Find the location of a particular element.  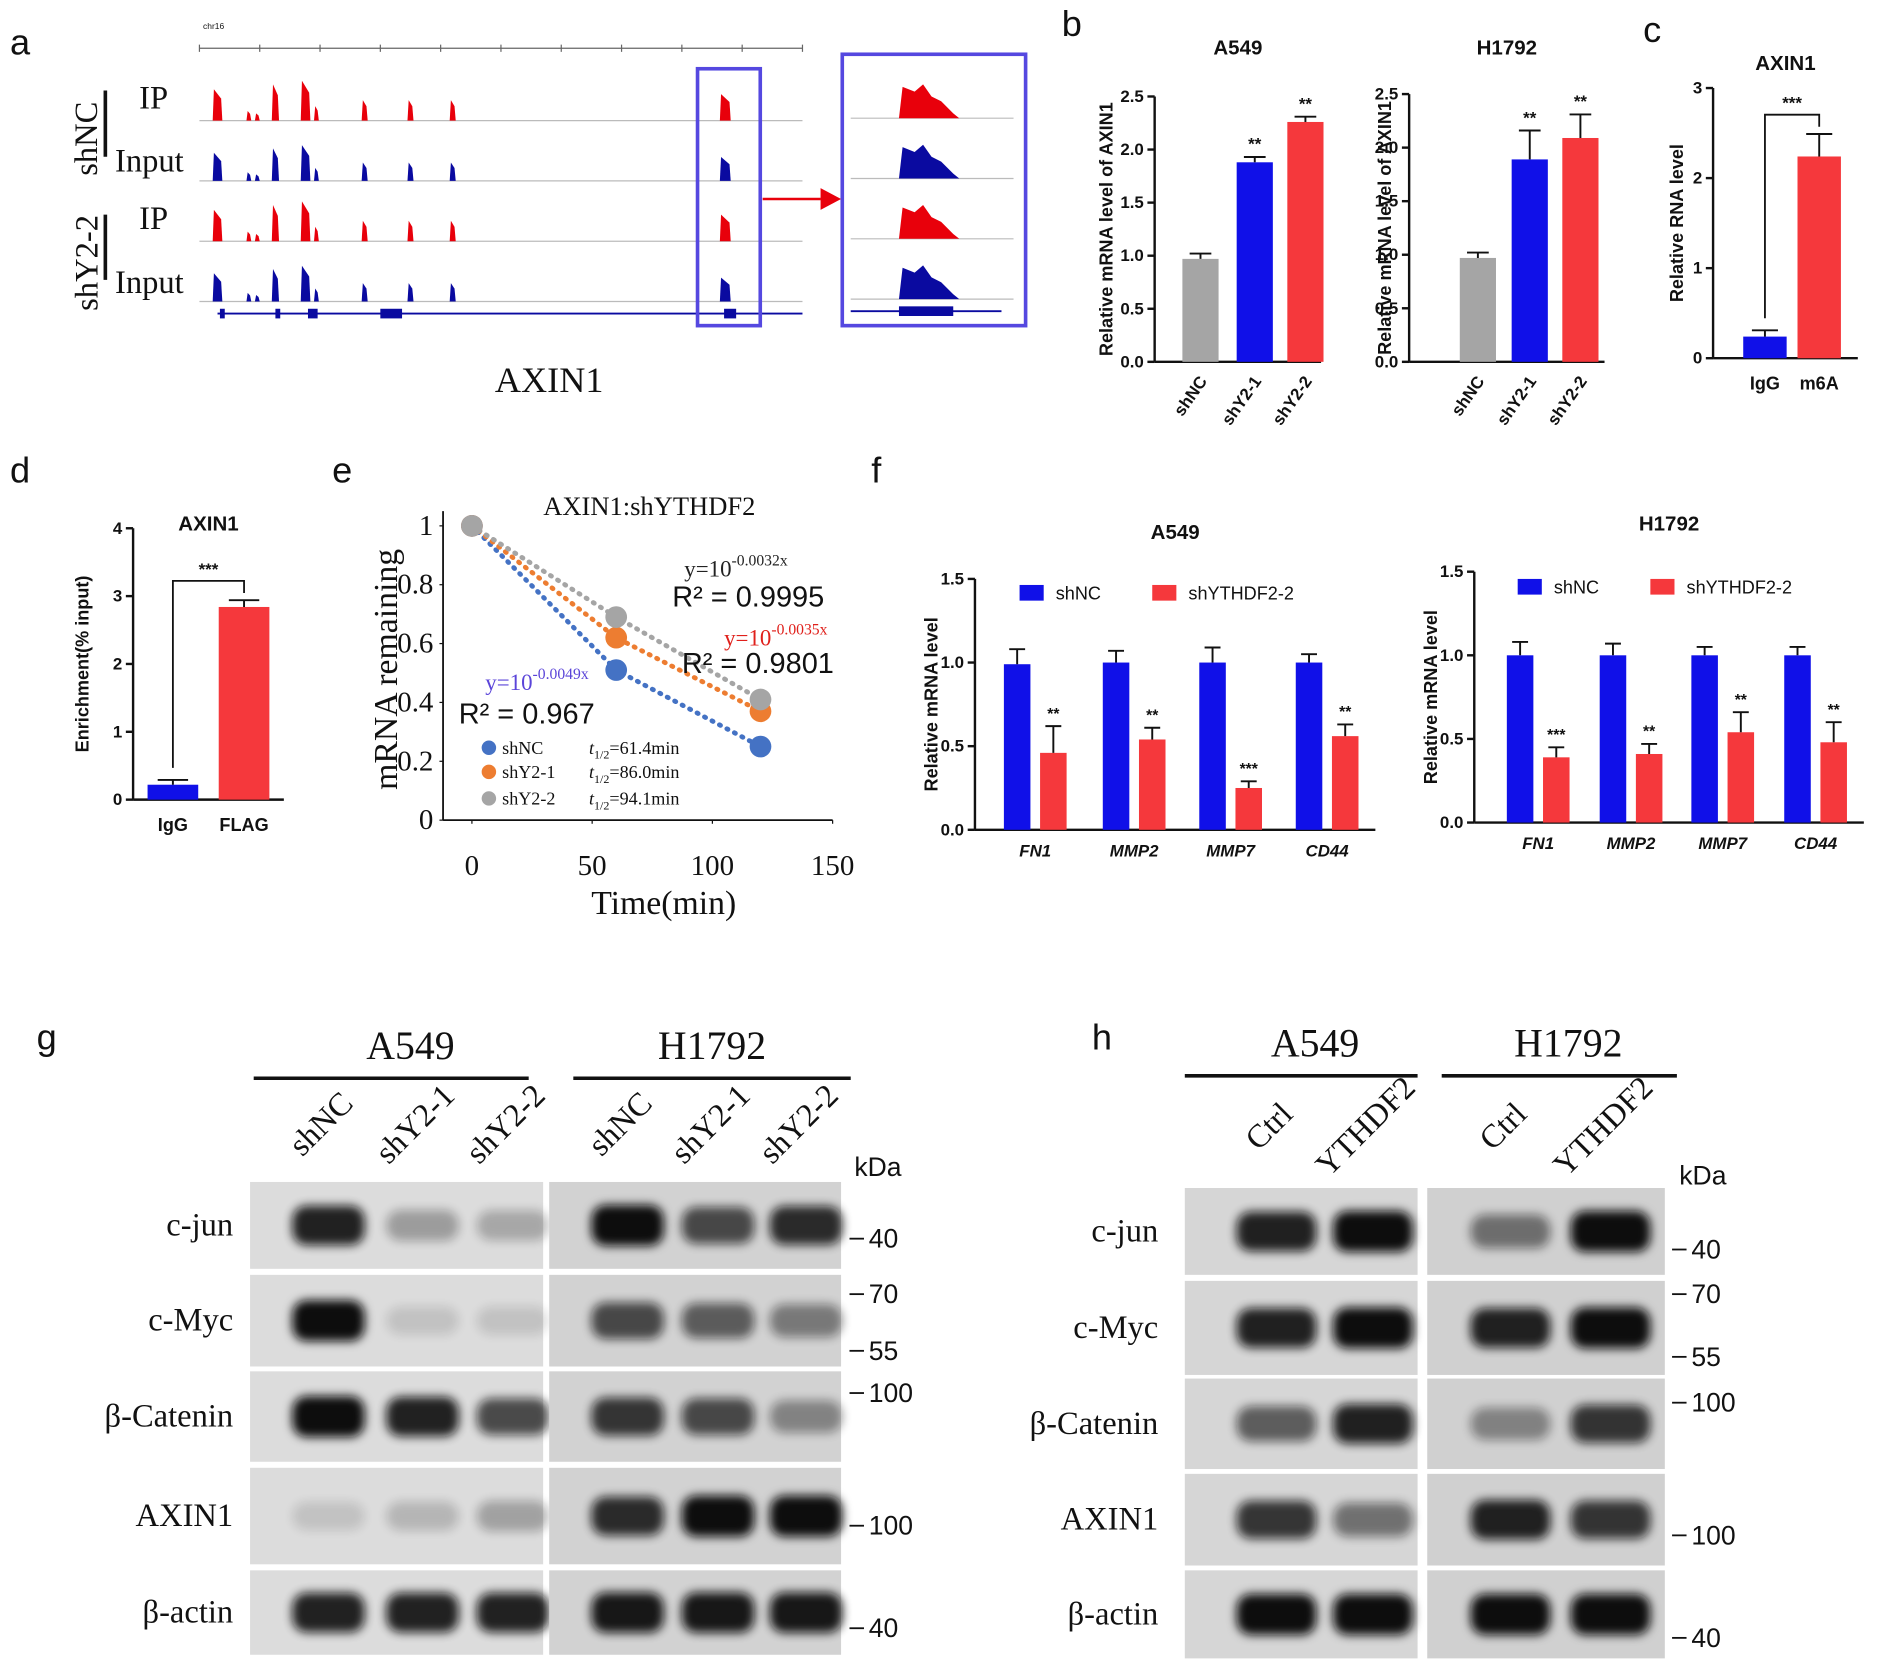

y-axis-label: Enrichment(% input) is located at coordinates (82, 664).